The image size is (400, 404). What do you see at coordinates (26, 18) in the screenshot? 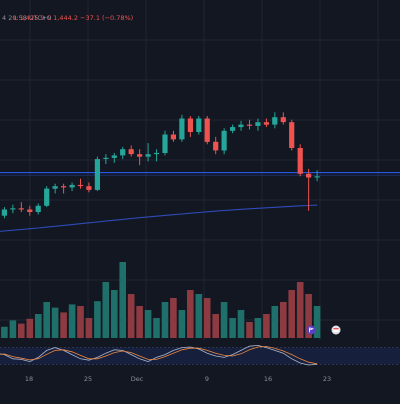
I see `header-timestamp: 4 20:58 UTC+9` at bounding box center [26, 18].